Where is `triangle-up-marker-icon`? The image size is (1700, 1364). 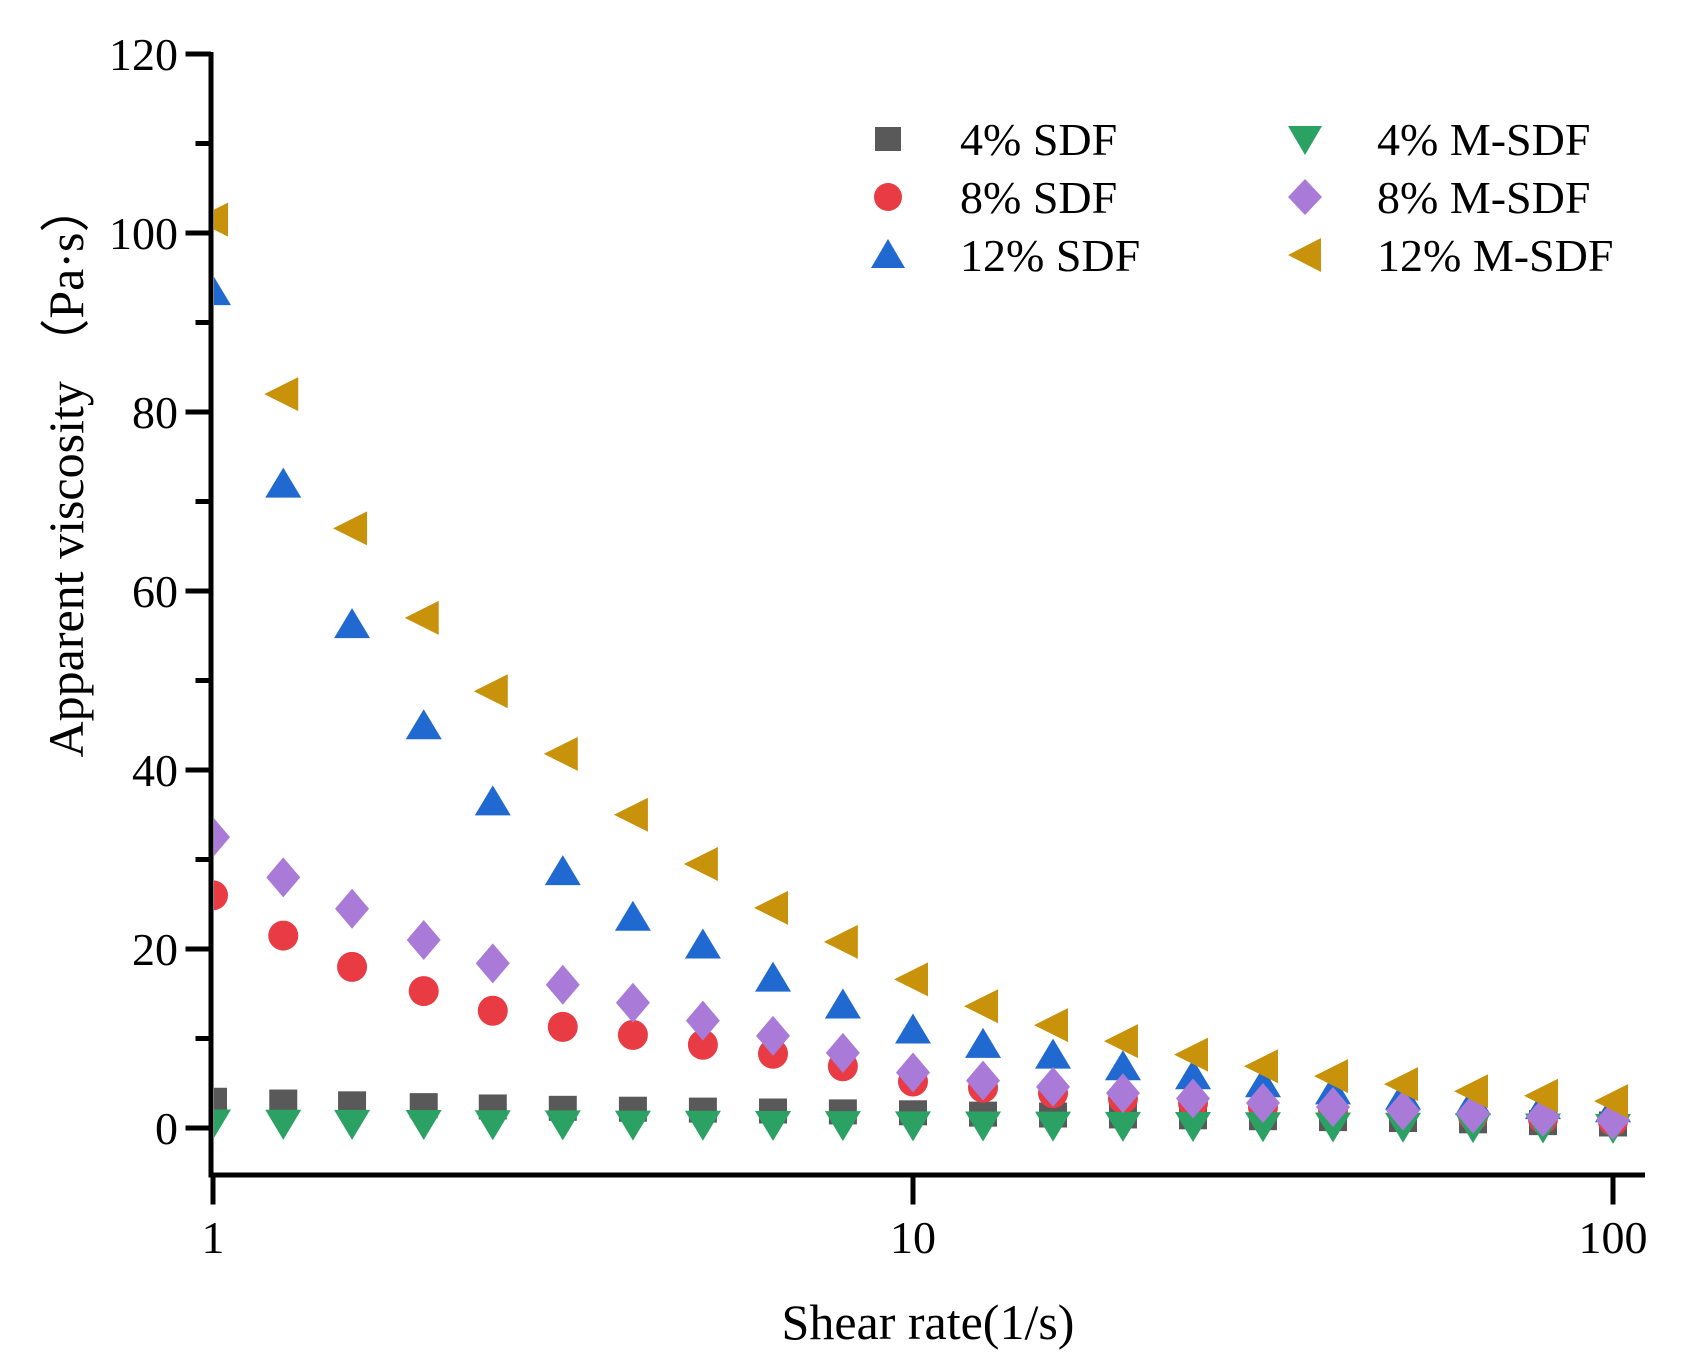 triangle-up-marker-icon is located at coordinates (888, 253).